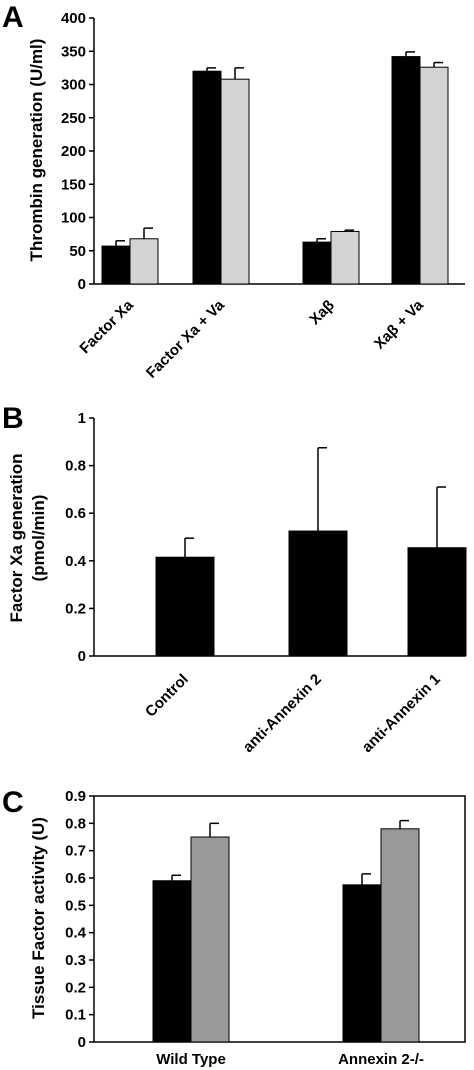  Describe the element at coordinates (13, 418) in the screenshot. I see `panel-label-b: B` at that location.